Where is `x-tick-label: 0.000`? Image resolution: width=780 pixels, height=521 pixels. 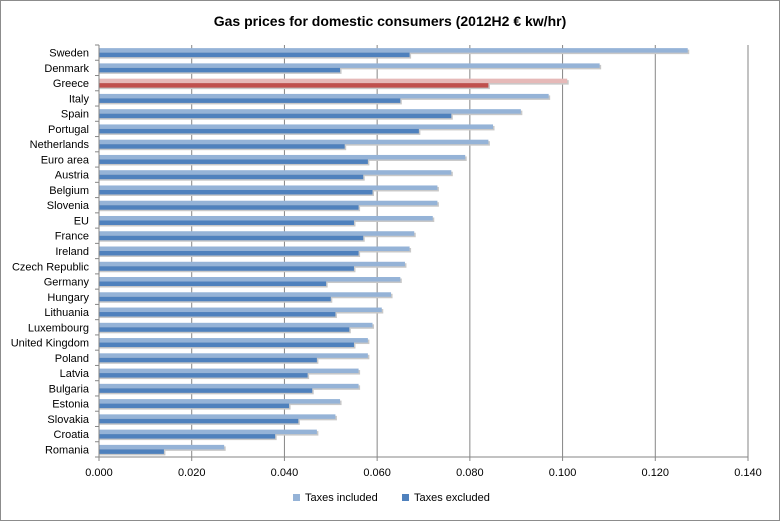
x-tick-label: 0.000 is located at coordinates (99, 473).